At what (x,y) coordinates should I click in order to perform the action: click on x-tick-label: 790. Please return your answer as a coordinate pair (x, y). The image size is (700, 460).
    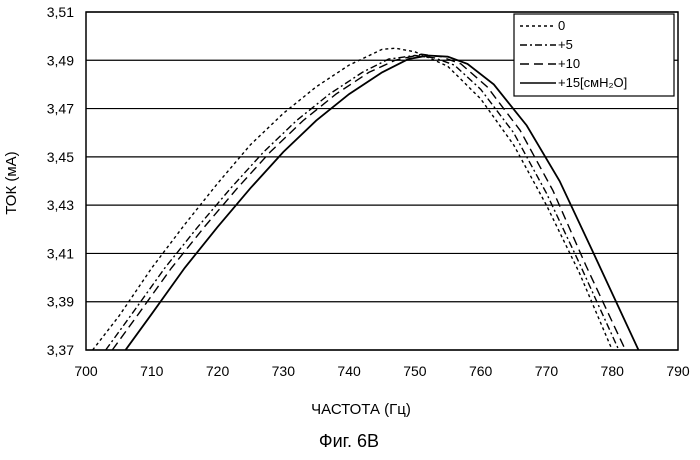
    Looking at the image, I should click on (678, 371).